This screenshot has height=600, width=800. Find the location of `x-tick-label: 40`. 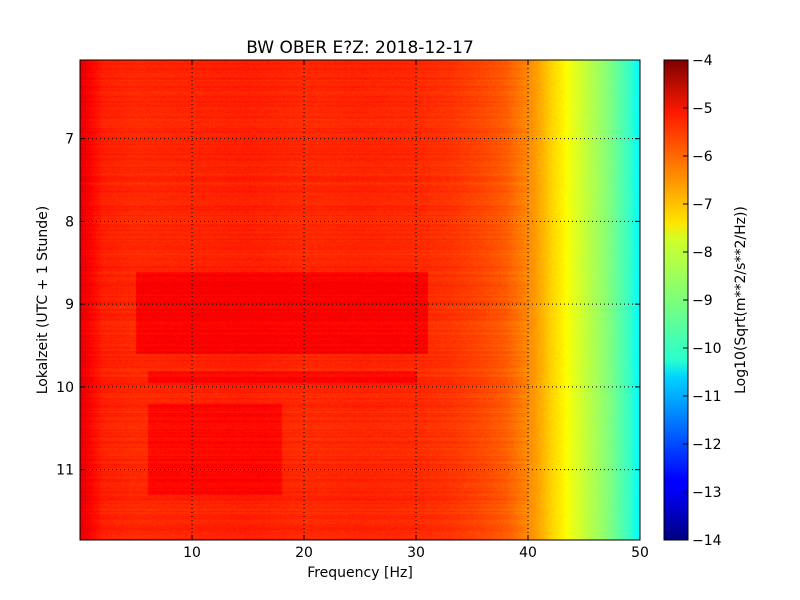

x-tick-label: 40 is located at coordinates (528, 553).